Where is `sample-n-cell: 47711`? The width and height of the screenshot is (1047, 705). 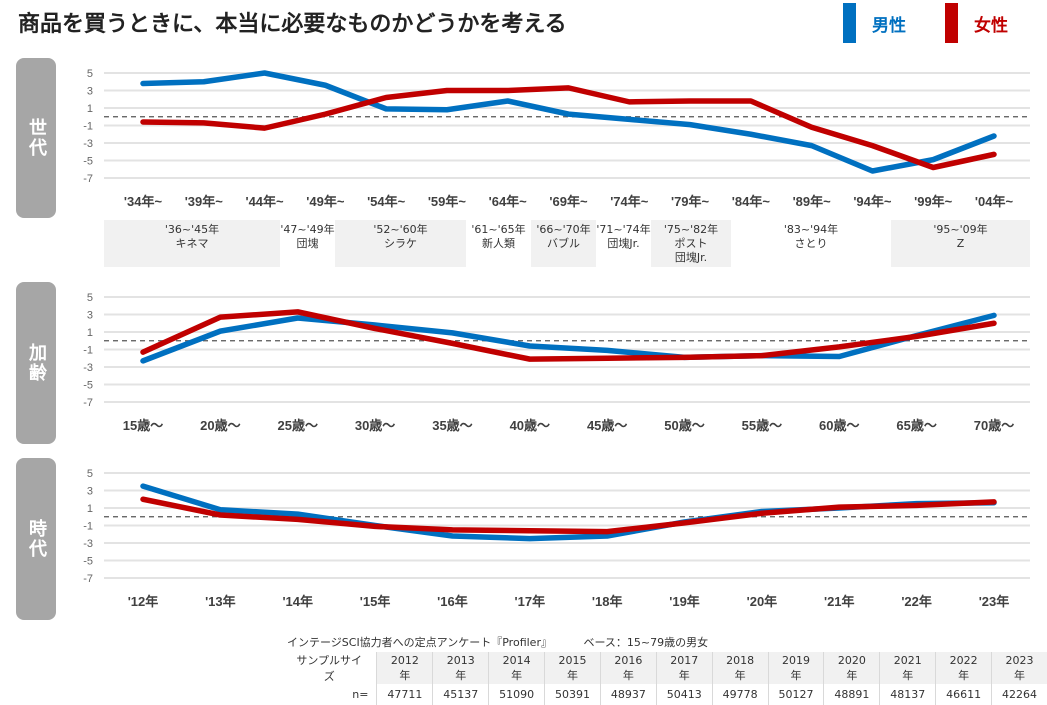
sample-n-cell: 47711 is located at coordinates (405, 694).